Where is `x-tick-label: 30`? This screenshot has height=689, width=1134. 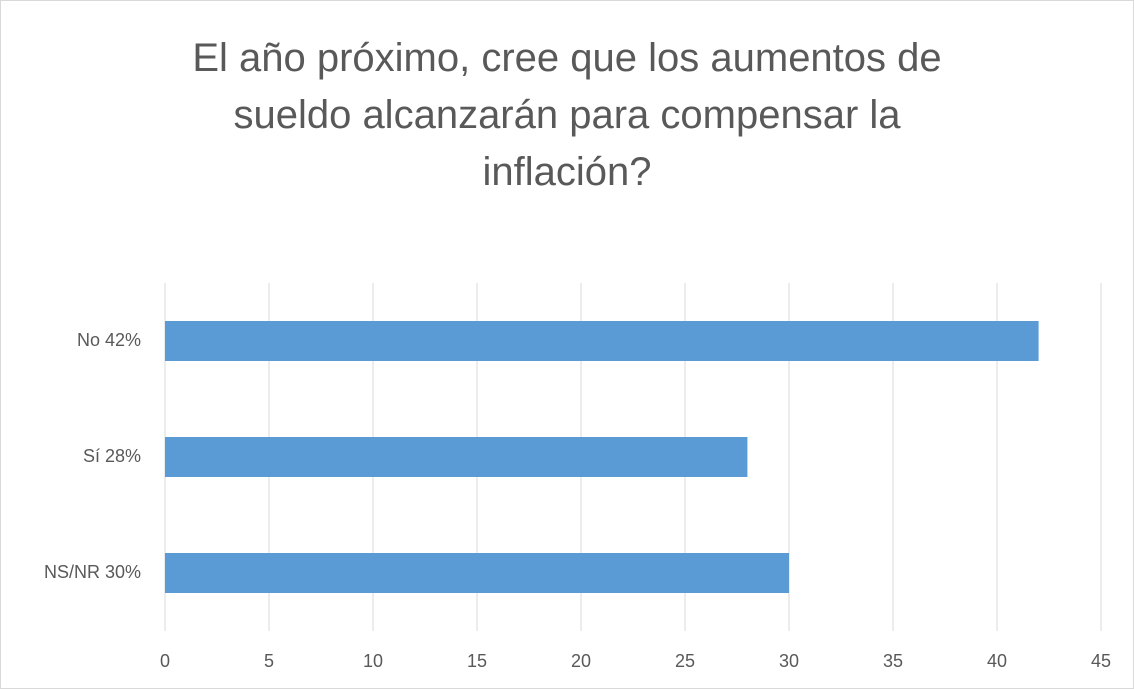
x-tick-label: 30 is located at coordinates (789, 661).